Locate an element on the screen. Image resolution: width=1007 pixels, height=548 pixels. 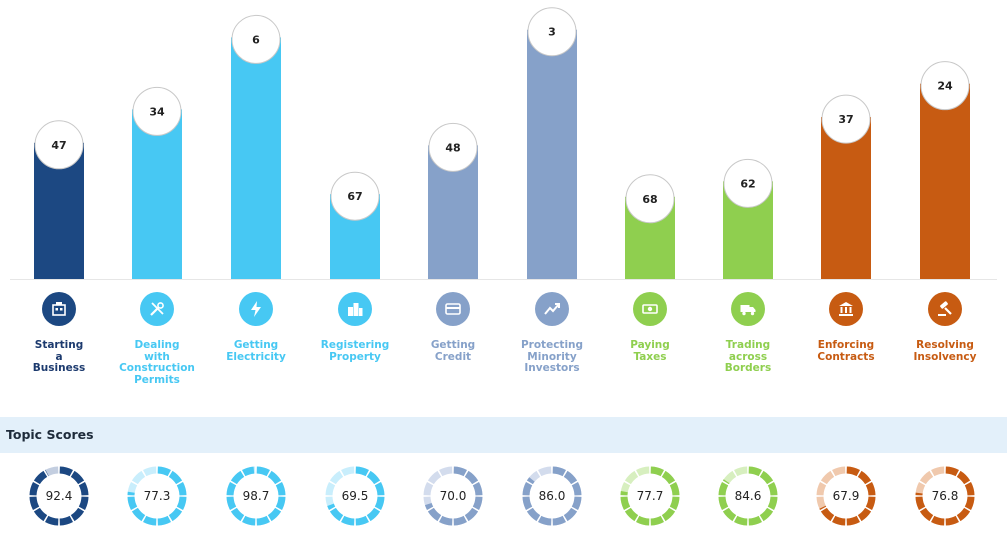
bar-group: 37 is located at coordinates (846, 186).